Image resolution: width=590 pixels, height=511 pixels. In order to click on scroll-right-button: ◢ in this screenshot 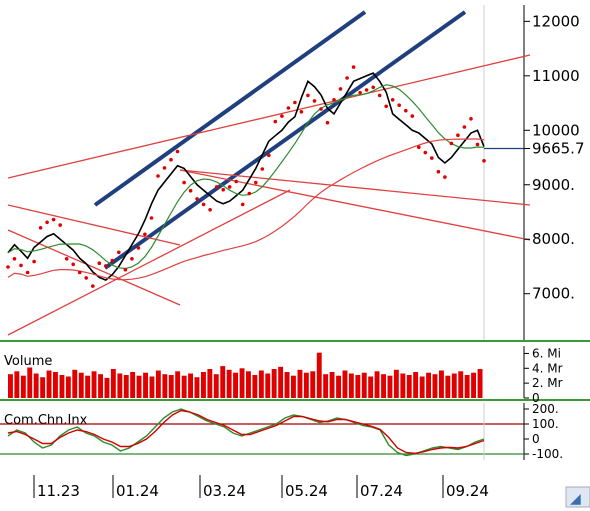, I will do `click(577, 497)`.